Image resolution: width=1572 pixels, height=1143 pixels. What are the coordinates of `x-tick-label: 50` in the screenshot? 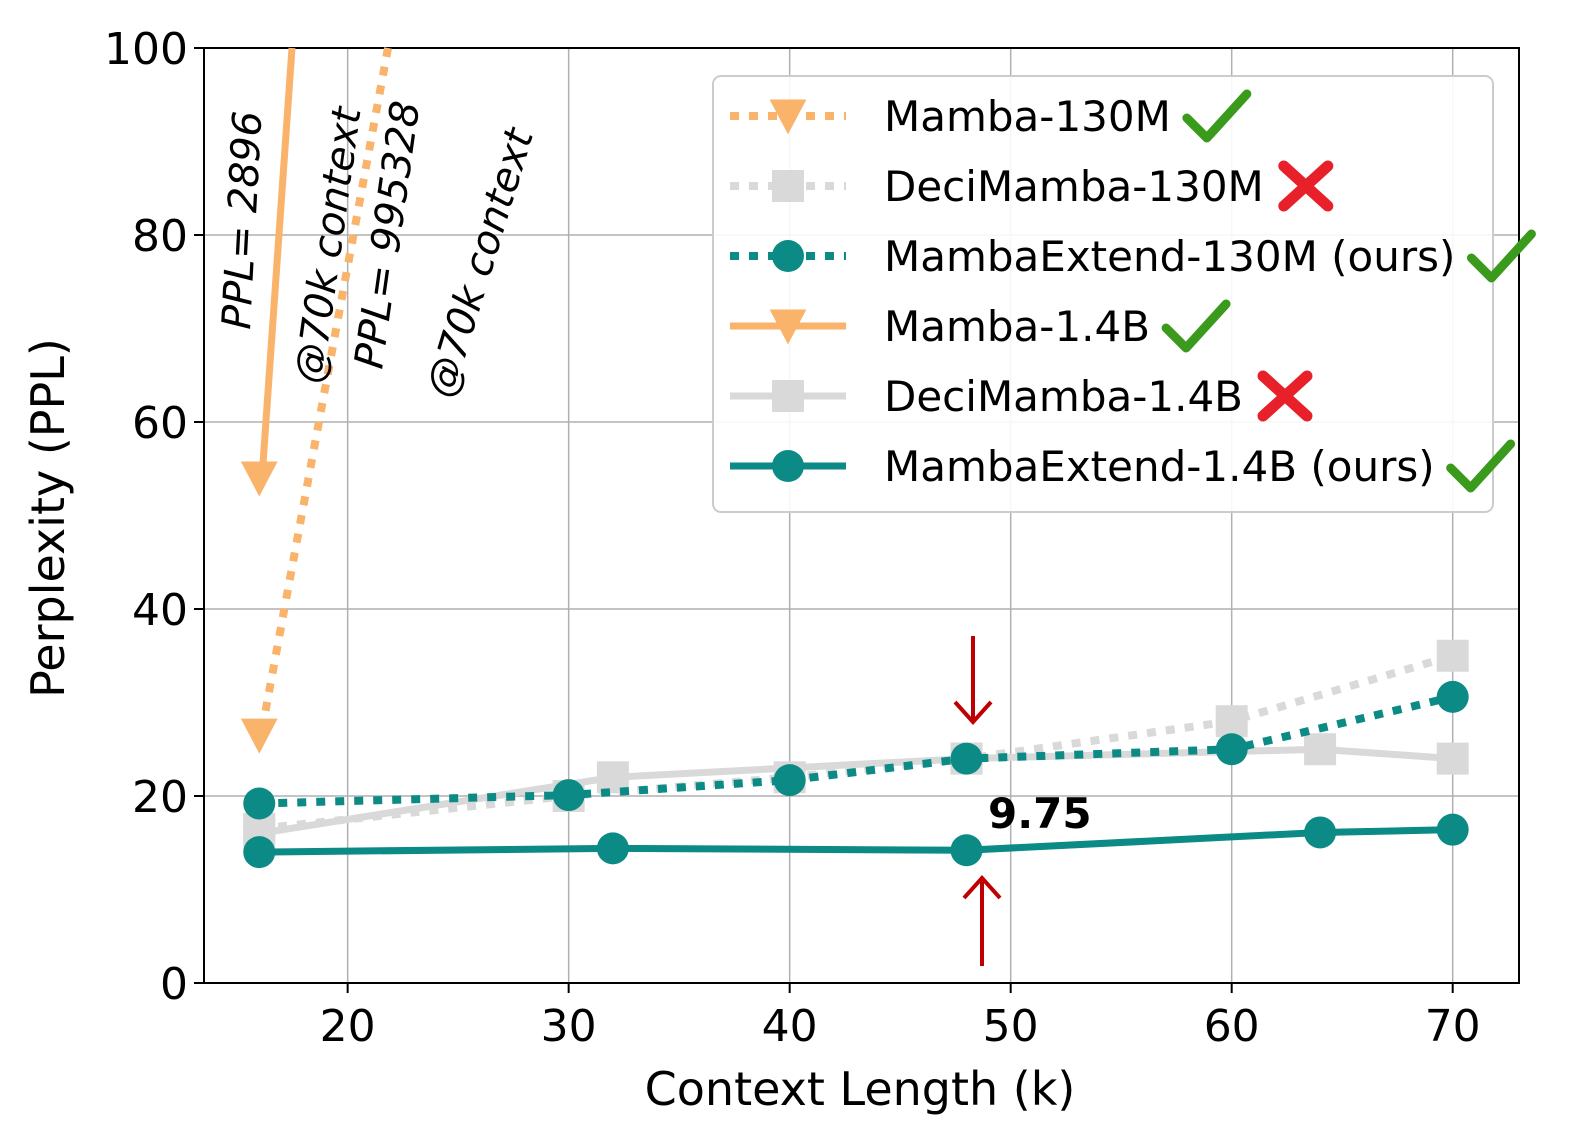 It's located at (1011, 1026).